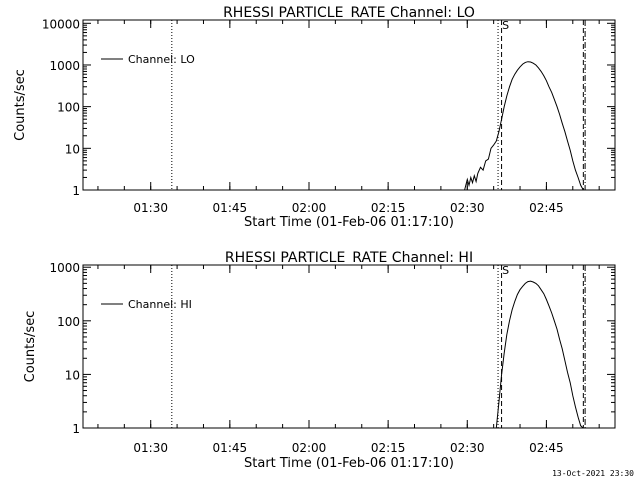 This screenshot has height=480, width=640. What do you see at coordinates (161, 59) in the screenshot?
I see `legend-label: Channel: LO` at bounding box center [161, 59].